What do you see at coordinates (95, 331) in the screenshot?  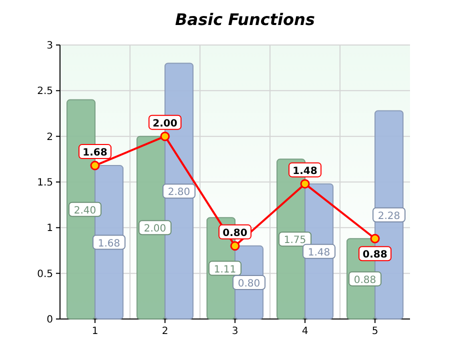 I see `x-tick-label: 1` at bounding box center [95, 331].